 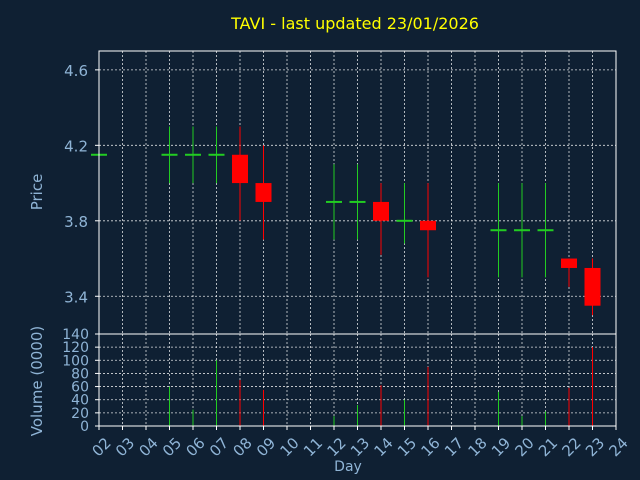 I want to click on x-tick-label: 18, so click(x=478, y=447).